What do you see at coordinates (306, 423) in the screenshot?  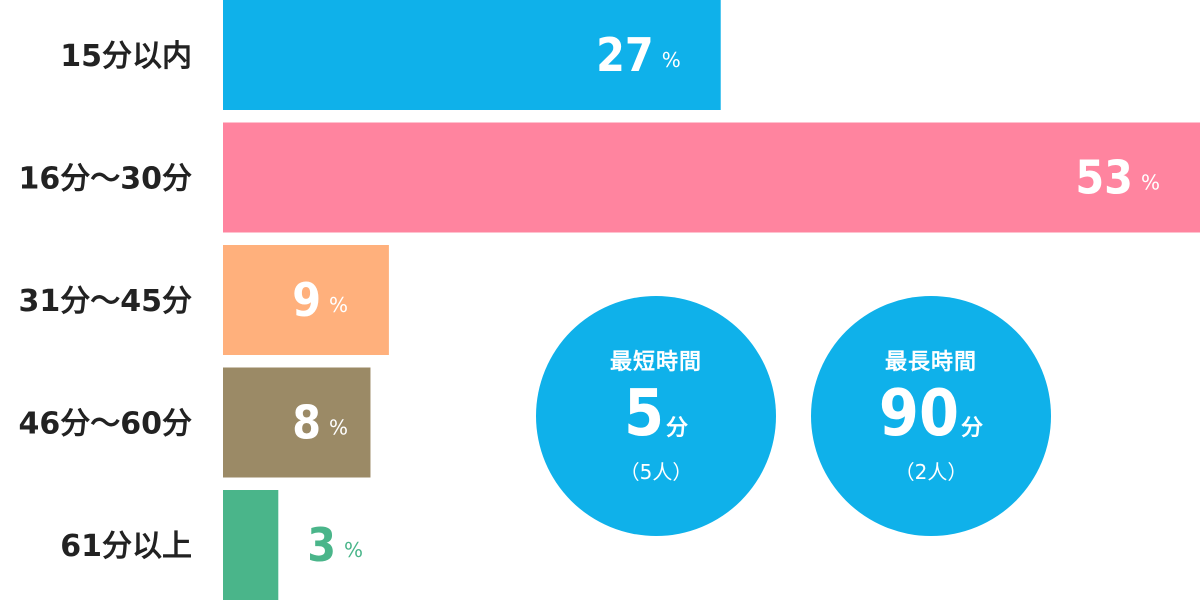 I see `data-label-value-category-4: 8` at bounding box center [306, 423].